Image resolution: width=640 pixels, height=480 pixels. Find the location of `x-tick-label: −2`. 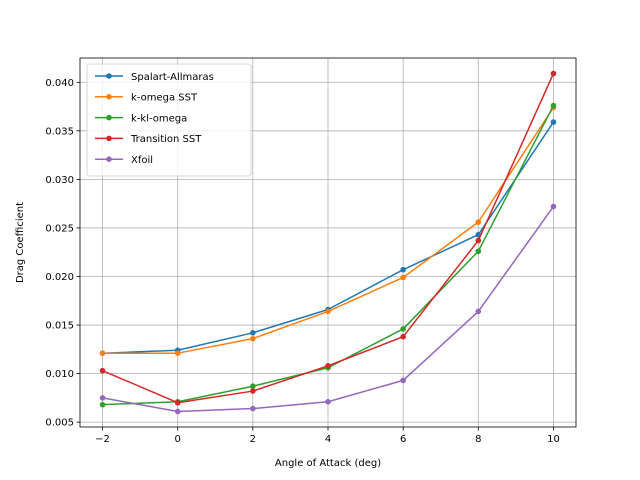

x-tick-label: −2 is located at coordinates (102, 439).